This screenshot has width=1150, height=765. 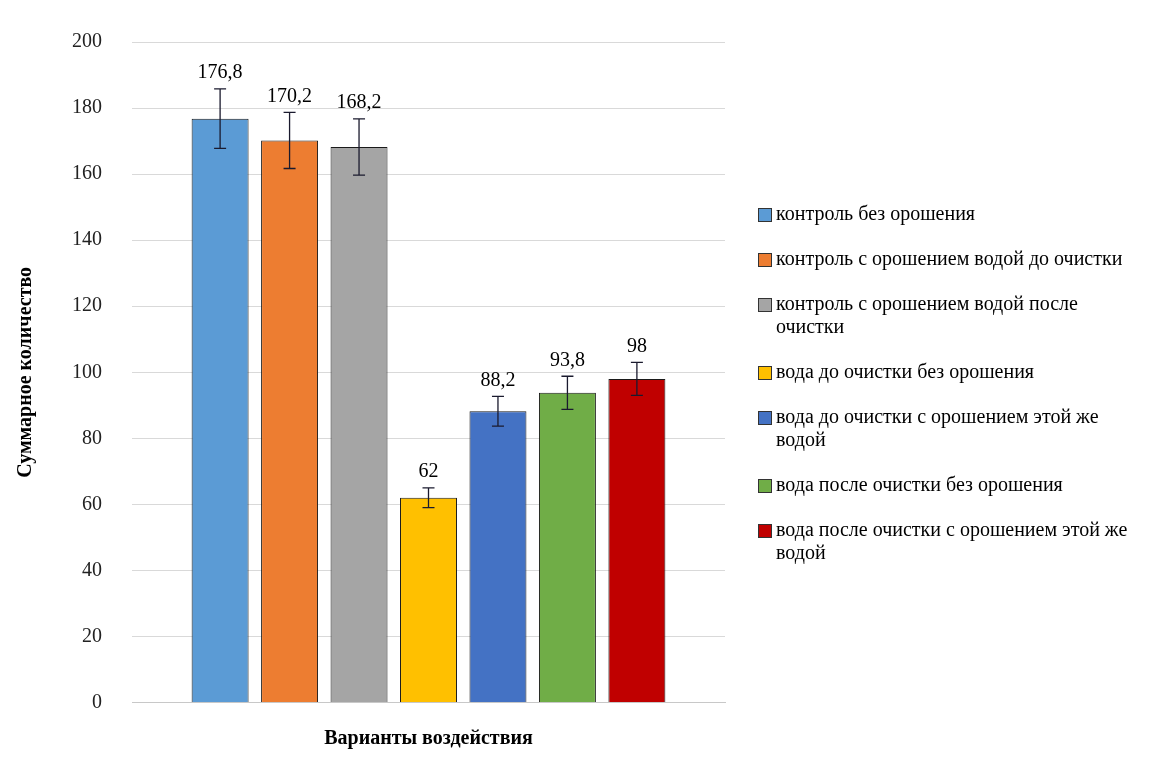 I want to click on y-tick-label: 140, so click(x=87, y=238).